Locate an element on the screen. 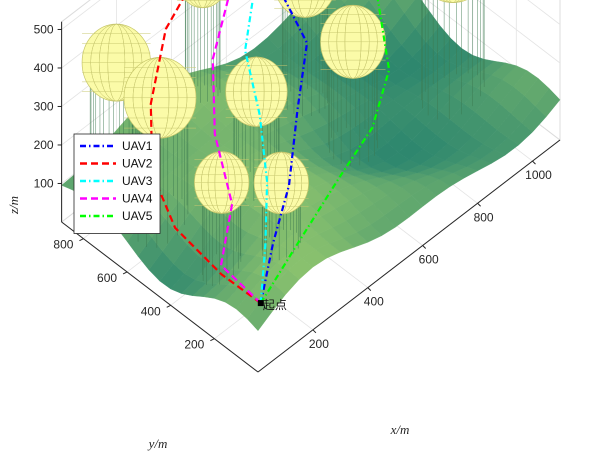  y-axis-line is located at coordinates (160, 297).